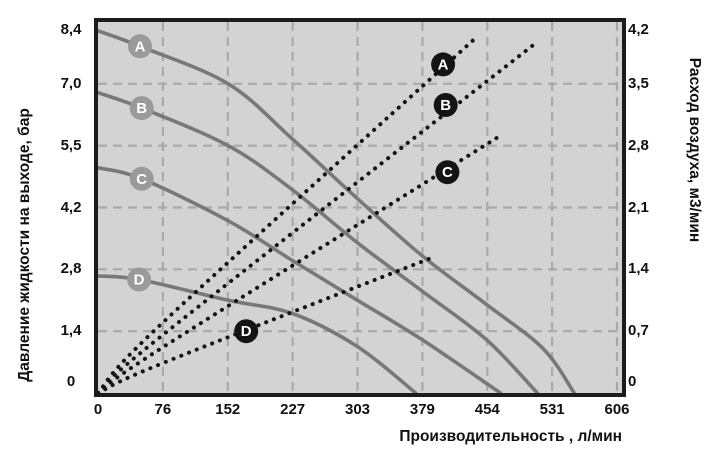 Image resolution: width=715 pixels, height=464 pixels. I want to click on curve-badge-letter-pressure-B: B, so click(141, 108).